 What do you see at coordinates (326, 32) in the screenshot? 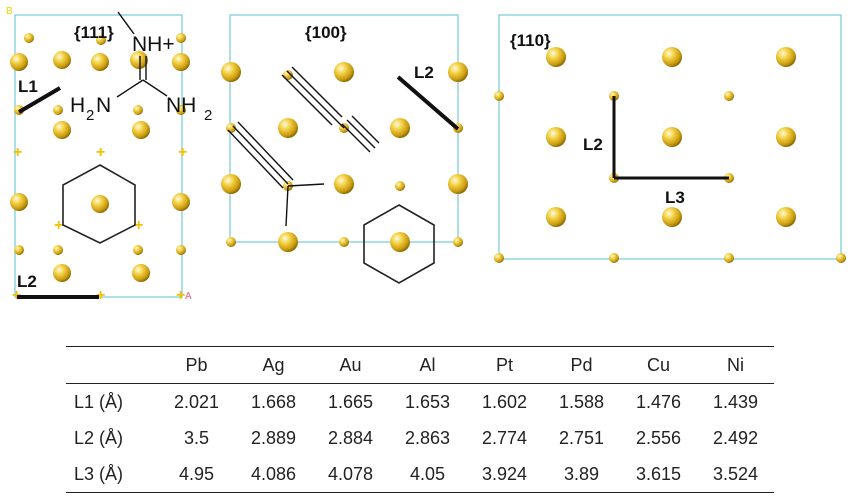
I see `panel-100-title: {100}` at bounding box center [326, 32].